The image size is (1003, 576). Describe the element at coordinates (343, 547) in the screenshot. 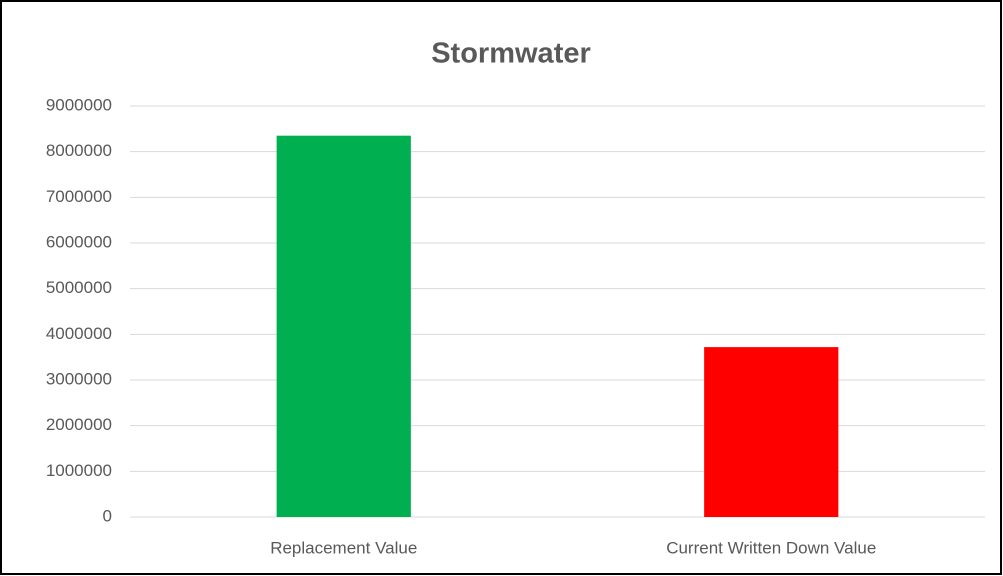

I see `x-tick-label: Replacement Value` at that location.